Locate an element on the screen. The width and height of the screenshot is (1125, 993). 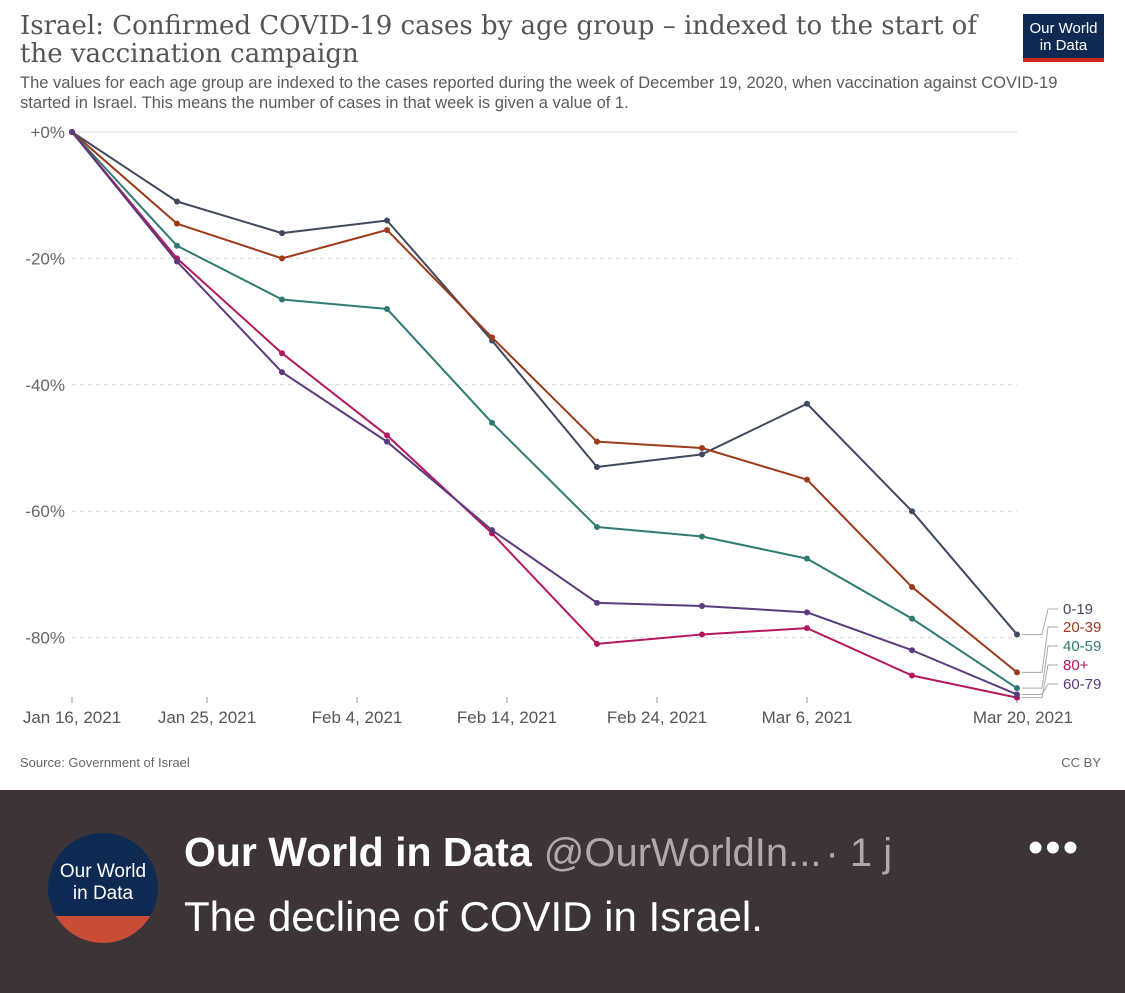
avatar: Our World in Data is located at coordinates (103, 888).